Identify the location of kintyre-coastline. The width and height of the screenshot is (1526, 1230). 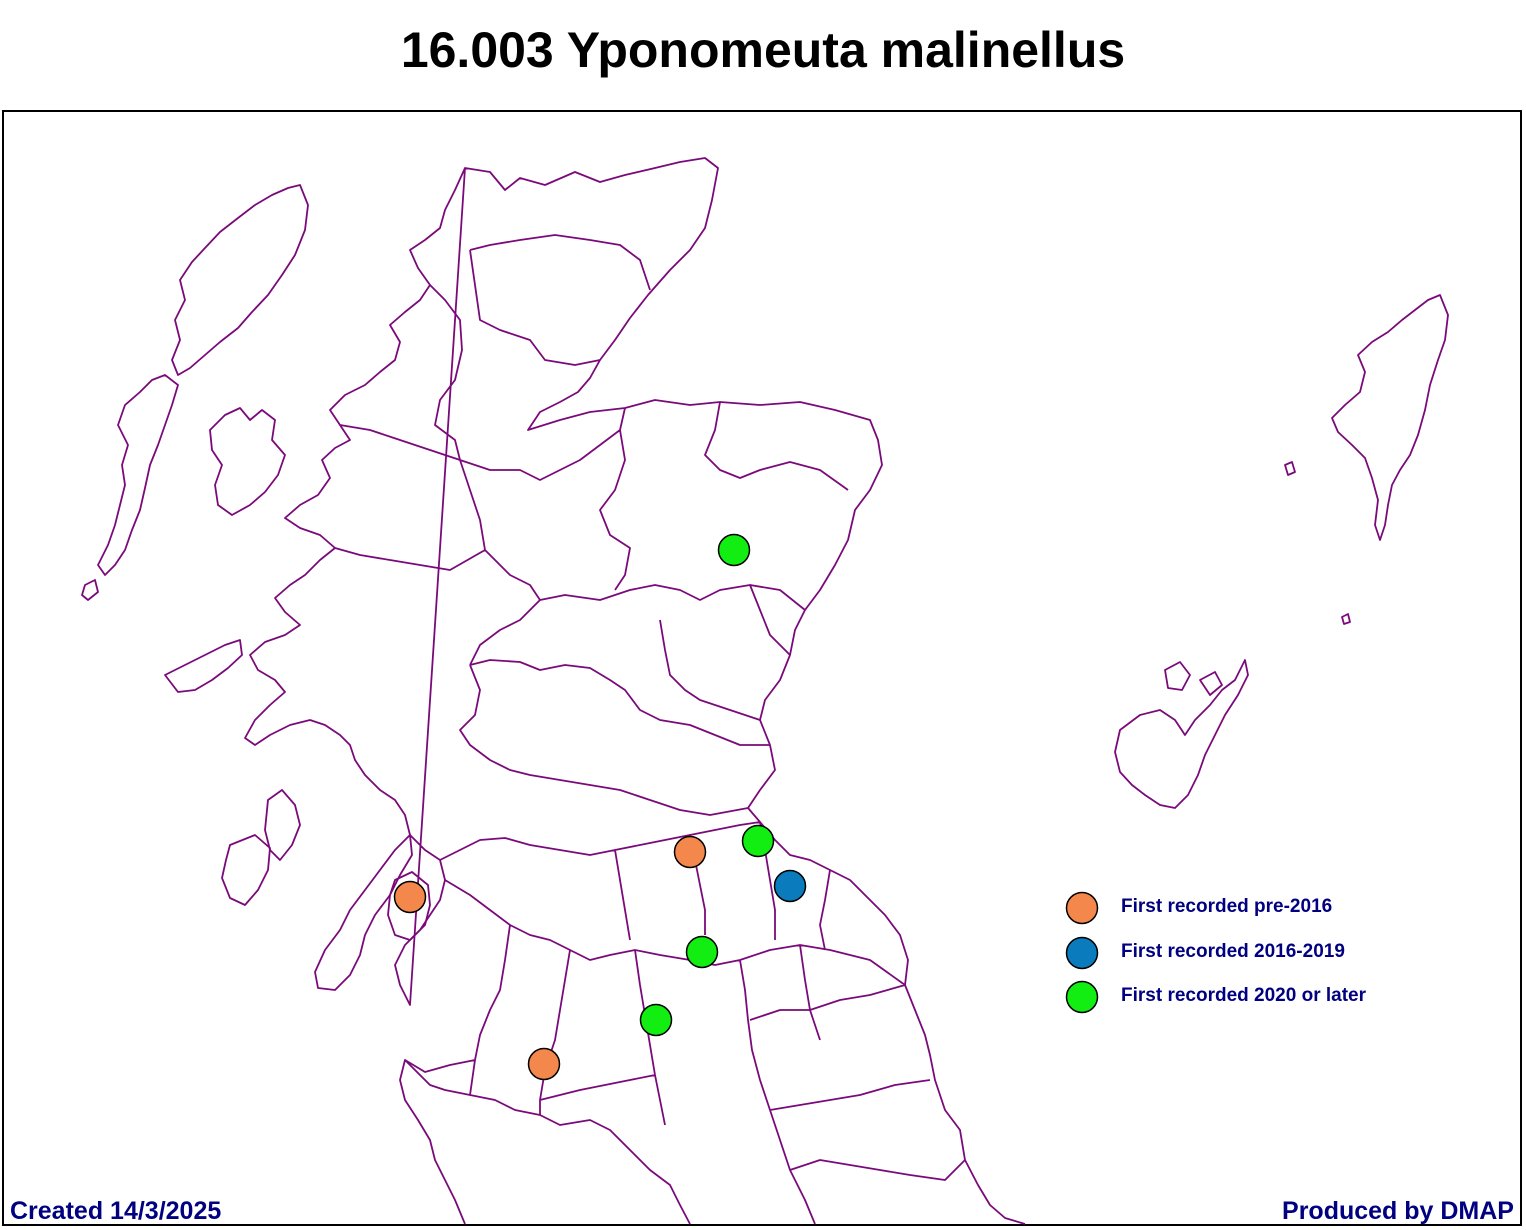
(363, 912).